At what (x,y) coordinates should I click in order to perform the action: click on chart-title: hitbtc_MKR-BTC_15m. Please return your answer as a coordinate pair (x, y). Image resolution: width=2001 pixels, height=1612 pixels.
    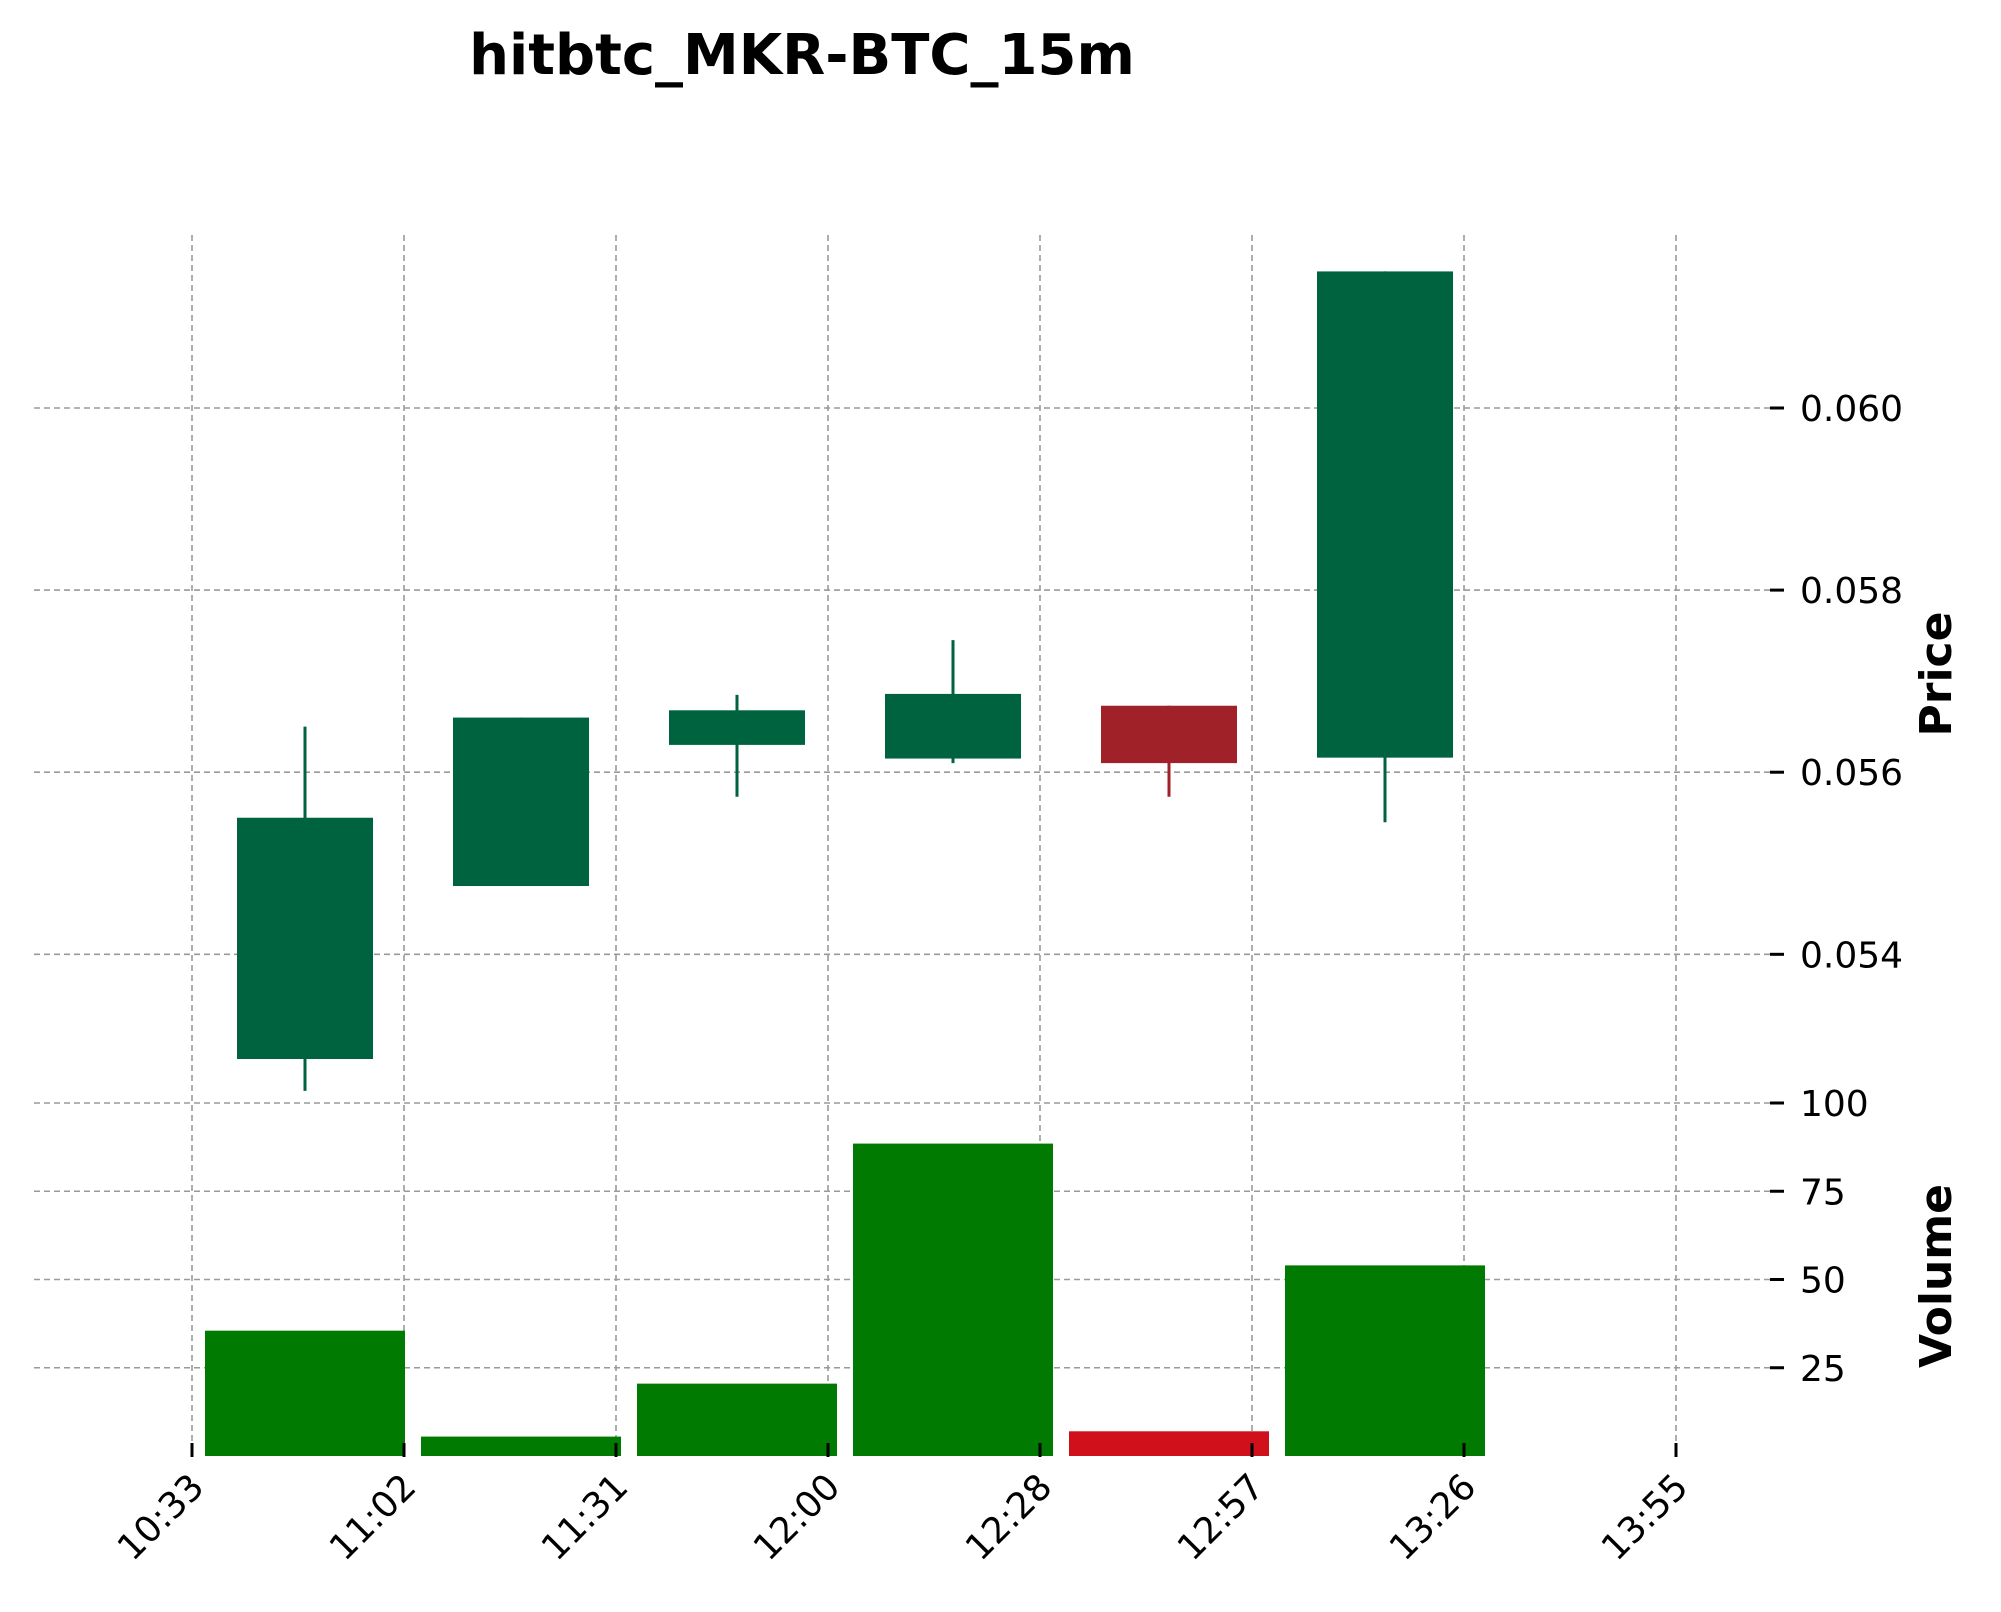
    Looking at the image, I should click on (802, 55).